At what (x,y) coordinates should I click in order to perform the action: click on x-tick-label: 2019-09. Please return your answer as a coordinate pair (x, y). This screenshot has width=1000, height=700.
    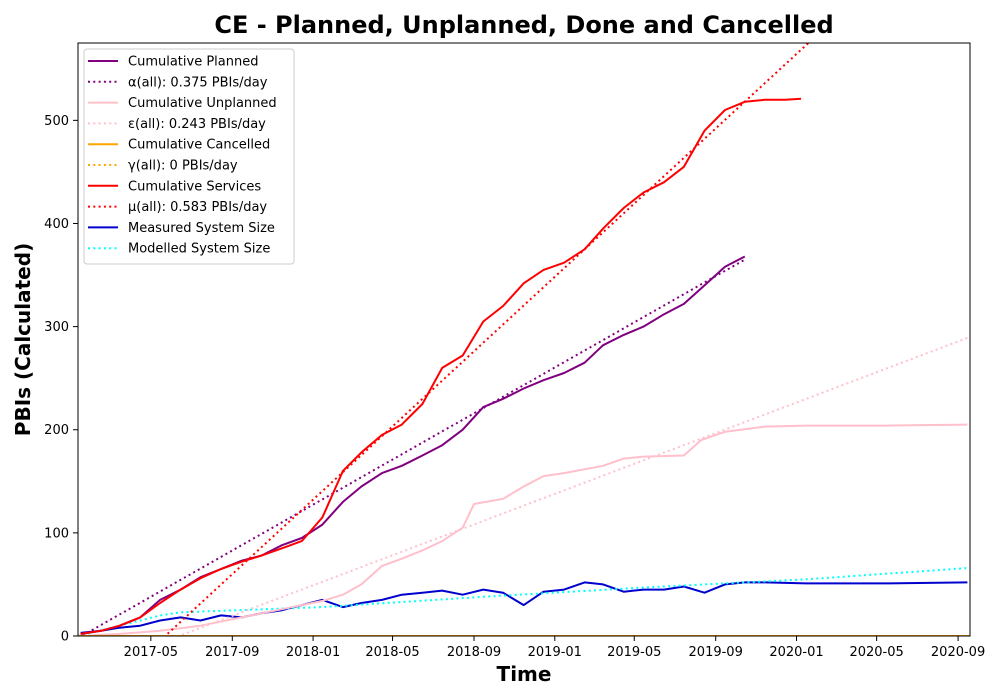
    Looking at the image, I should click on (716, 652).